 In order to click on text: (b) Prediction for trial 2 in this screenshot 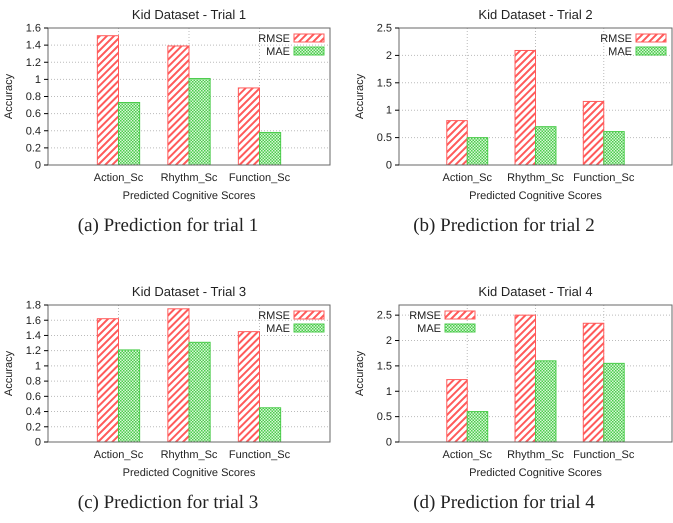, I will do `click(504, 225)`.